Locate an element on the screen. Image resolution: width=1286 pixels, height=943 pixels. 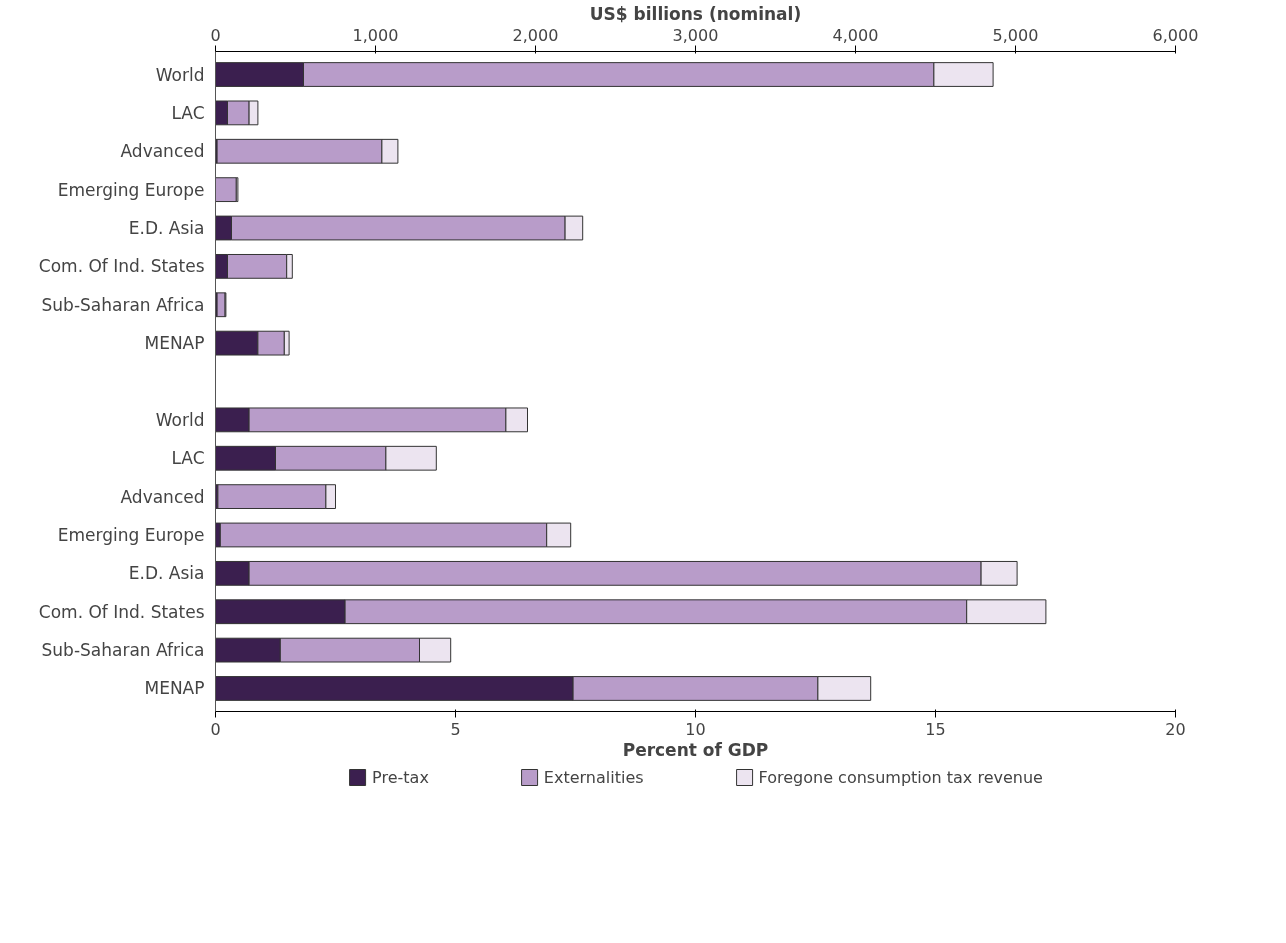
x-tick-label: 3,000 is located at coordinates (695, 35).